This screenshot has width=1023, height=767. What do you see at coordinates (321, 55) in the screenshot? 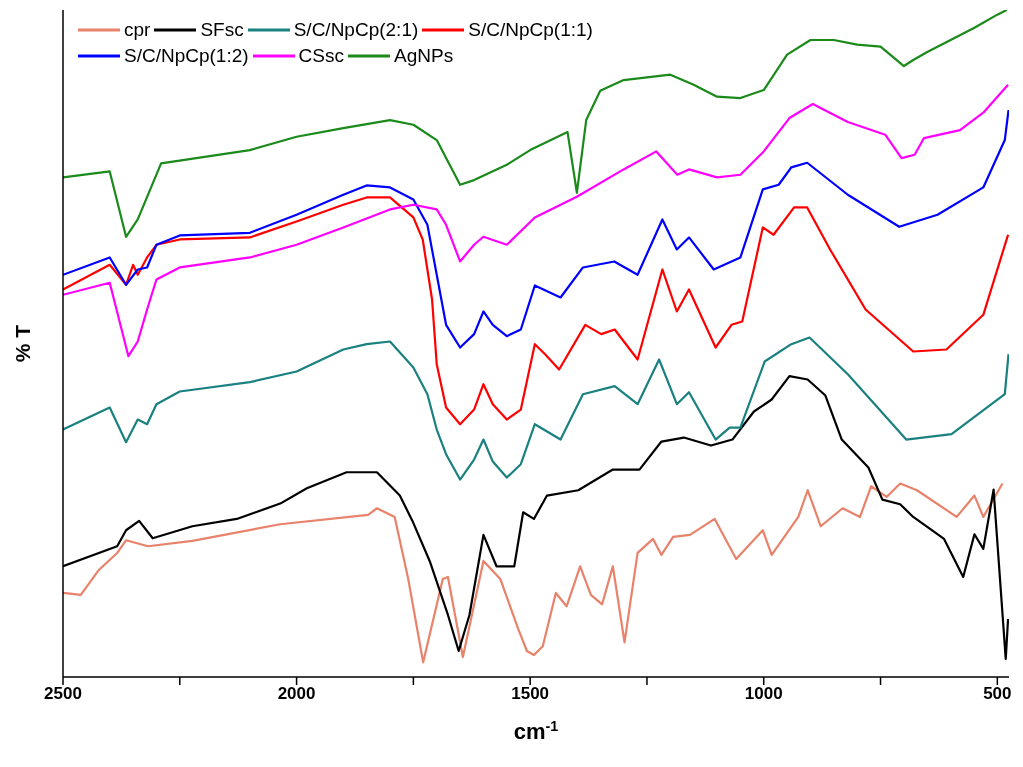
I see `legend-label: CSsc` at bounding box center [321, 55].